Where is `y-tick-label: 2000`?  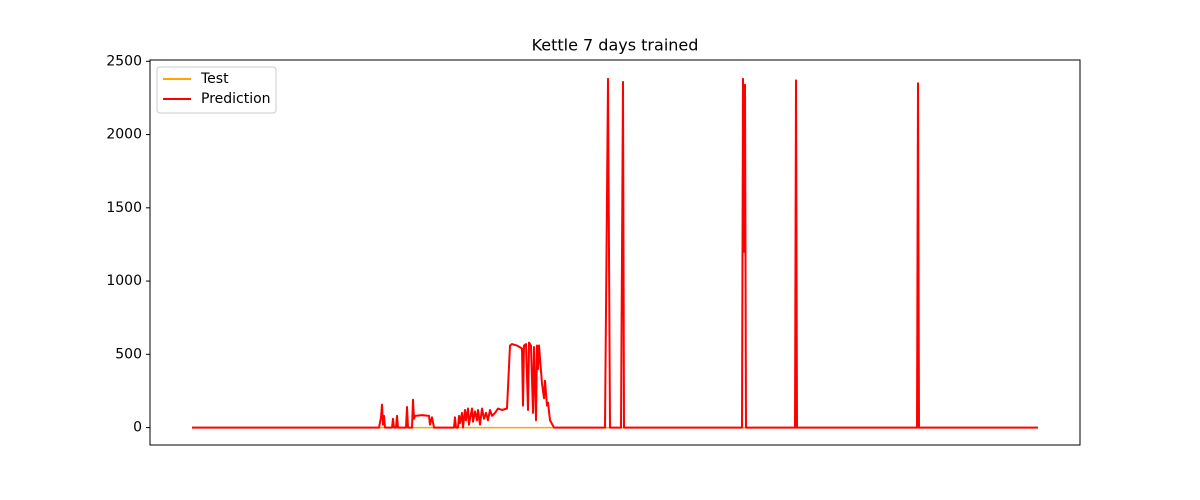 y-tick-label: 2000 is located at coordinates (124, 135).